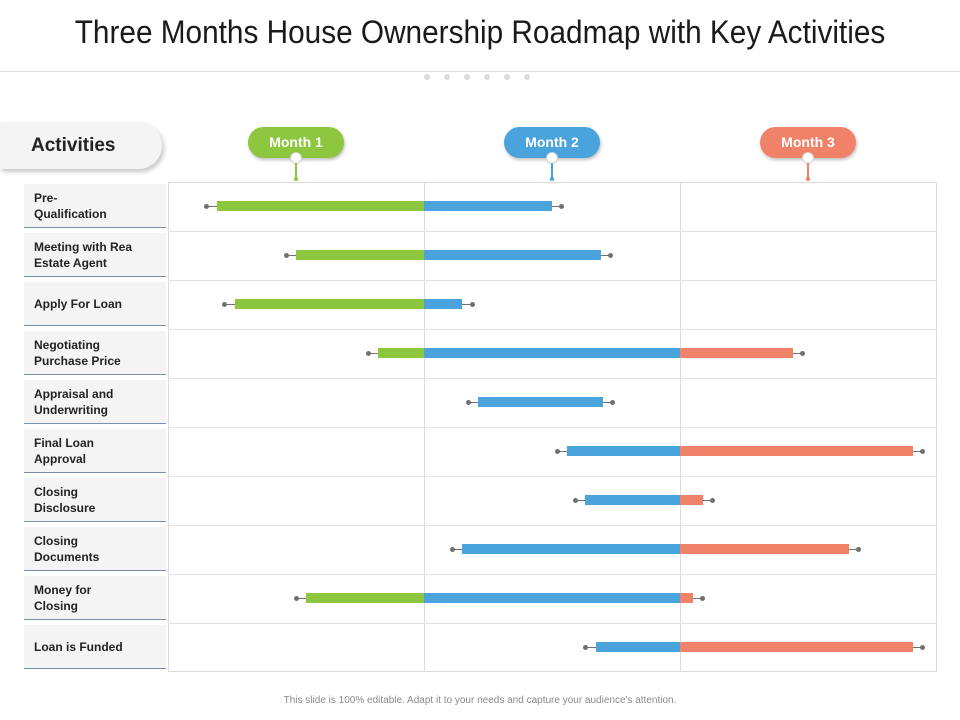 Image resolution: width=960 pixels, height=720 pixels. What do you see at coordinates (65, 499) in the screenshot?
I see `activity-label-text: Closing Disclosure` at bounding box center [65, 499].